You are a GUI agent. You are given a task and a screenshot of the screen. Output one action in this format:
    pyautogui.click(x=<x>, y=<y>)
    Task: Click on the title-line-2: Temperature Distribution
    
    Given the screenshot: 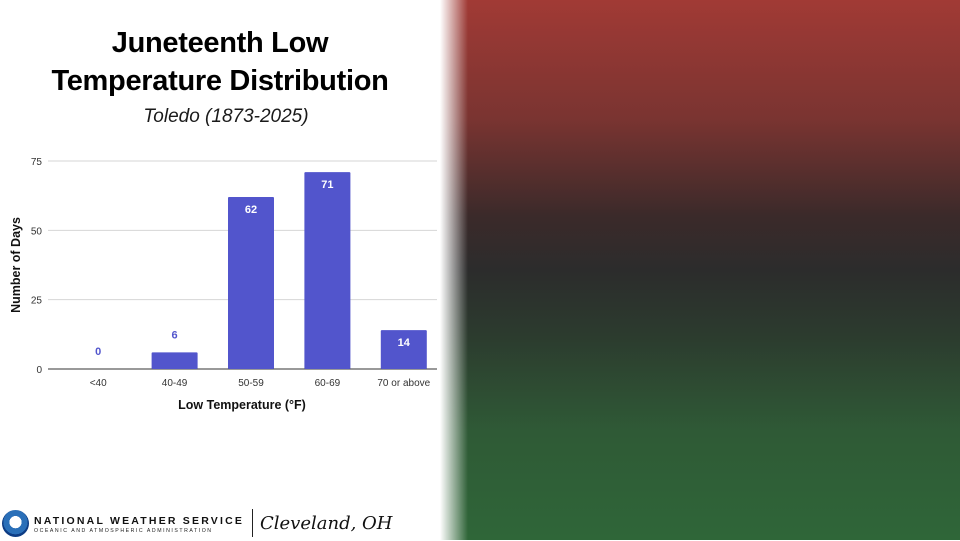 What is the action you would take?
    pyautogui.click(x=220, y=81)
    